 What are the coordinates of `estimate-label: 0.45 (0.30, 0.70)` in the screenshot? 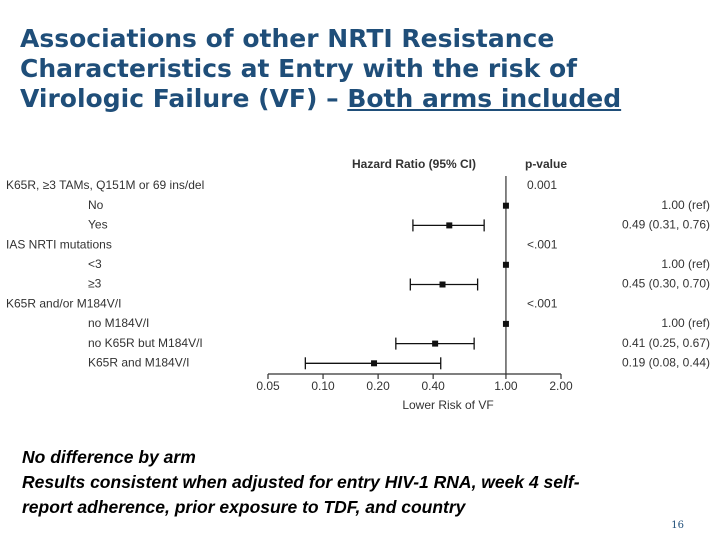 It's located at (666, 284).